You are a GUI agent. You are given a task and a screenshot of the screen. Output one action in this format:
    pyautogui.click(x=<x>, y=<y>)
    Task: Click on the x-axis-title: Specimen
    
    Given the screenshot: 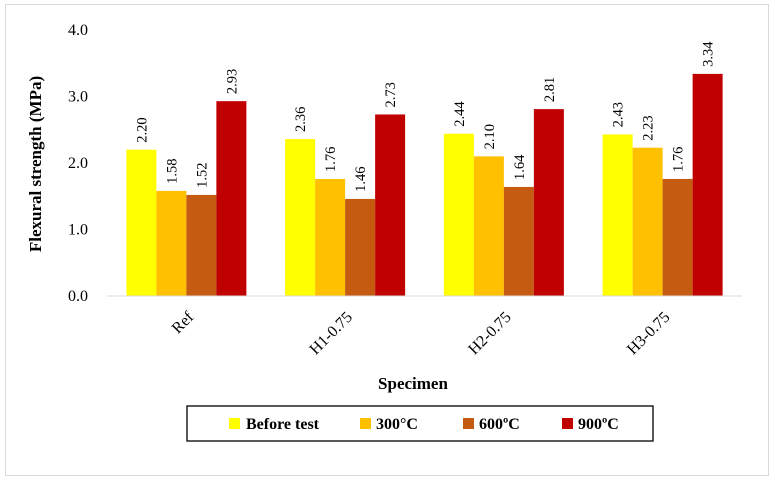 What is the action you would take?
    pyautogui.click(x=413, y=383)
    